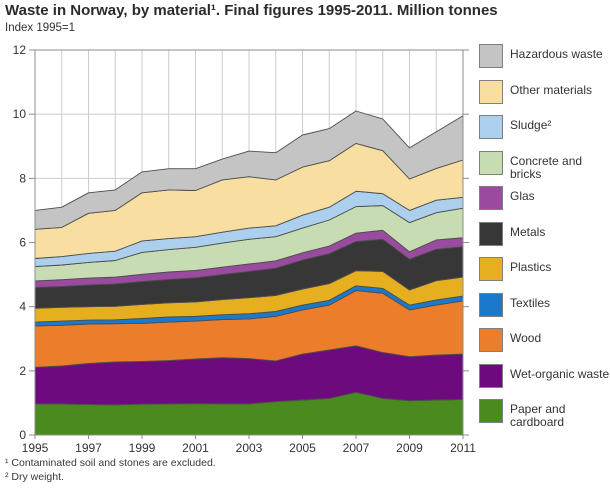 Image resolution: width=610 pixels, height=488 pixels. Describe the element at coordinates (356, 448) in the screenshot. I see `x-tick-label: 2007` at that location.